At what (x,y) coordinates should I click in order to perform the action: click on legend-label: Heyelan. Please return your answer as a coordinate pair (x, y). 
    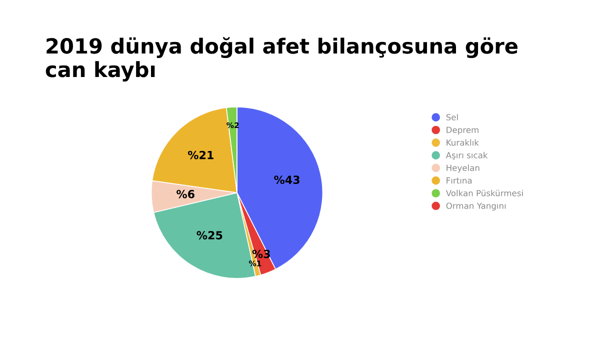
    Looking at the image, I should click on (463, 168).